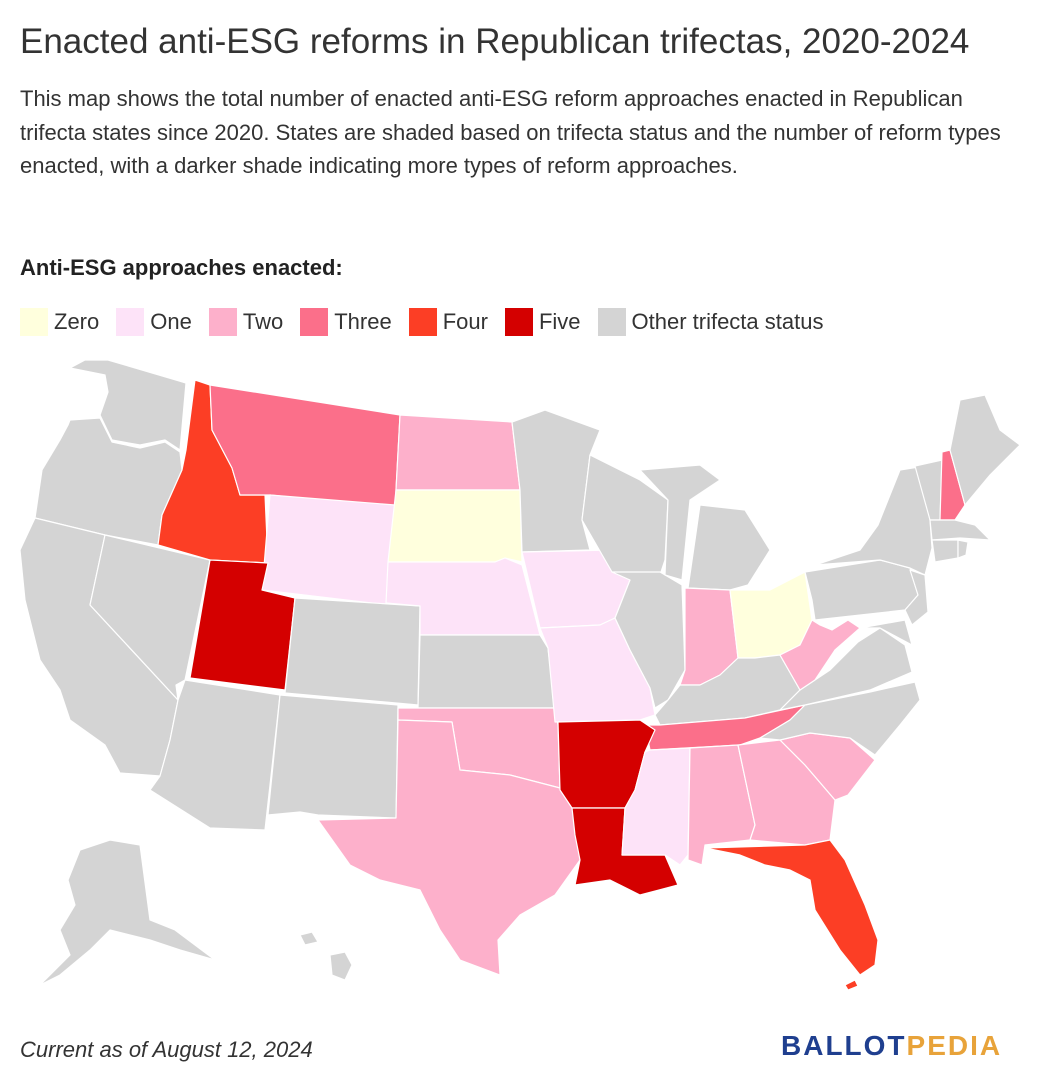 This screenshot has height=1086, width=1040. What do you see at coordinates (952, 485) in the screenshot?
I see `state-new-hampshire` at bounding box center [952, 485].